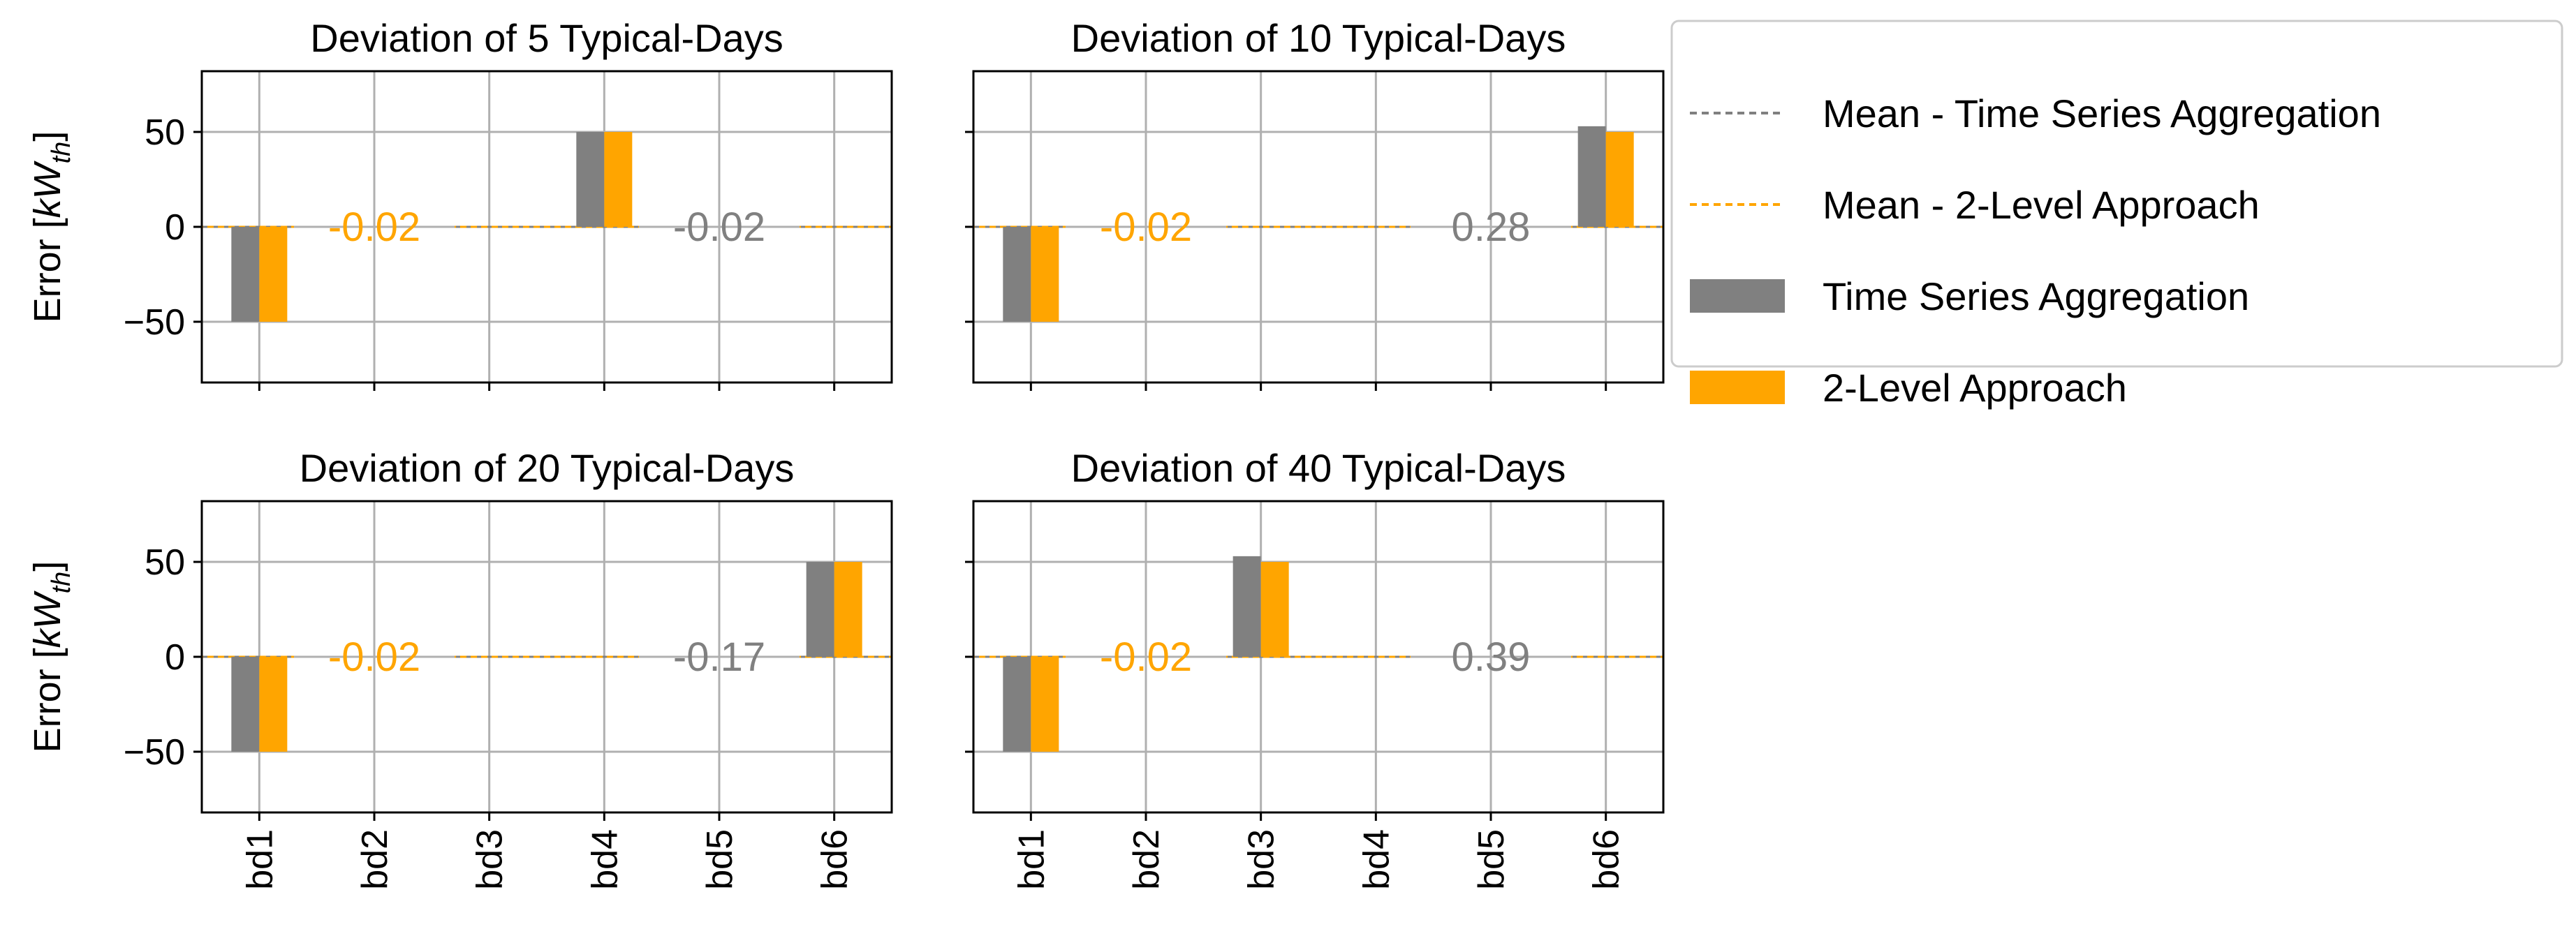 This screenshot has width=2576, height=936. I want to click on mean-value-label: 0.28, so click(1491, 227).